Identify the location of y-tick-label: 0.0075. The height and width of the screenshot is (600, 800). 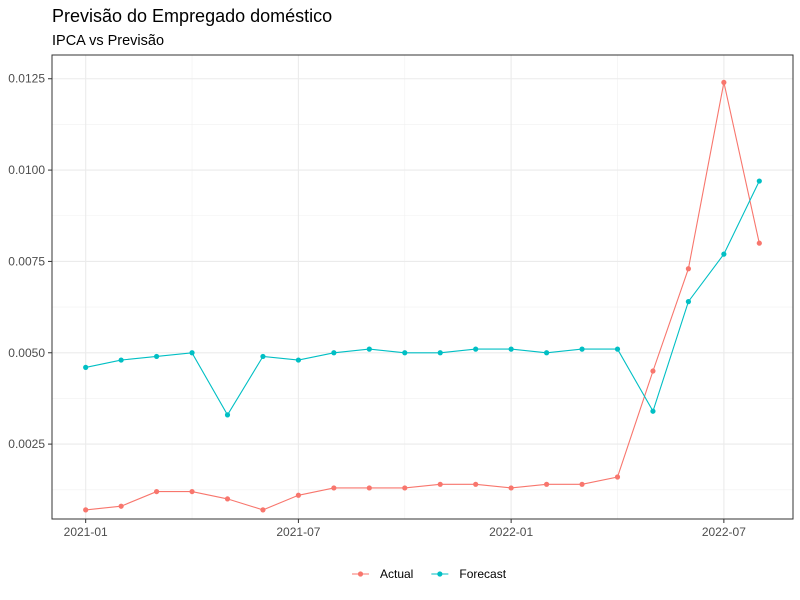
(26, 261).